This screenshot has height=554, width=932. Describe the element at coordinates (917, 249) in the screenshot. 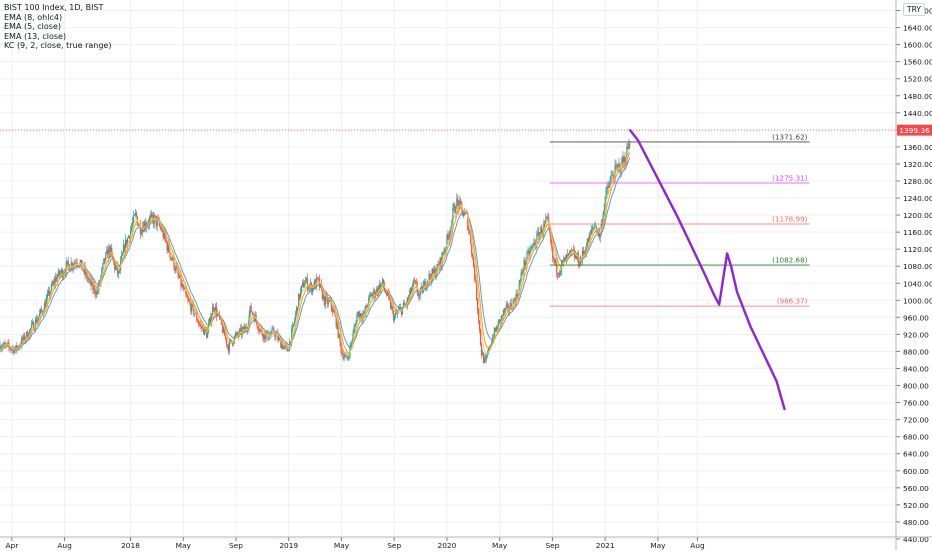

I see `y-tick-label: 1120.00` at that location.